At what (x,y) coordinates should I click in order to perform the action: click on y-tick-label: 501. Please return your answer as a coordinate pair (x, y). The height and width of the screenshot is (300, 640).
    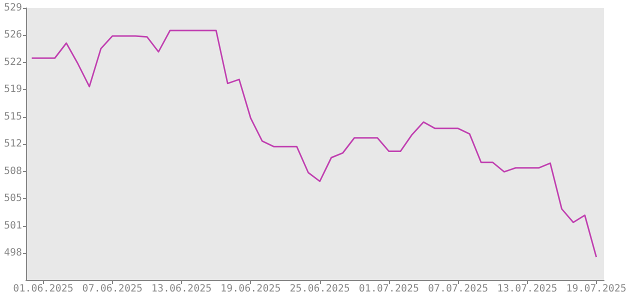
    Looking at the image, I should click on (13, 226).